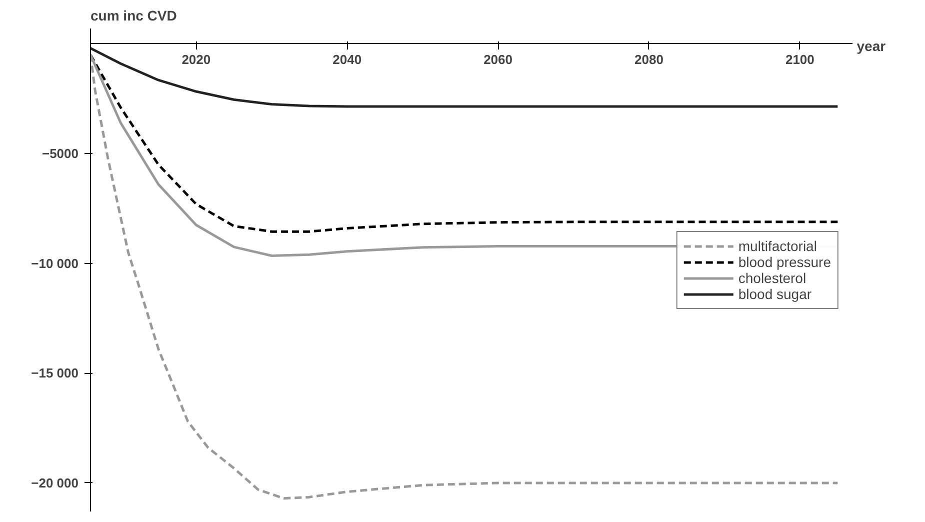 This screenshot has width=925, height=522. I want to click on y-tick-label: −5000, so click(60, 154).